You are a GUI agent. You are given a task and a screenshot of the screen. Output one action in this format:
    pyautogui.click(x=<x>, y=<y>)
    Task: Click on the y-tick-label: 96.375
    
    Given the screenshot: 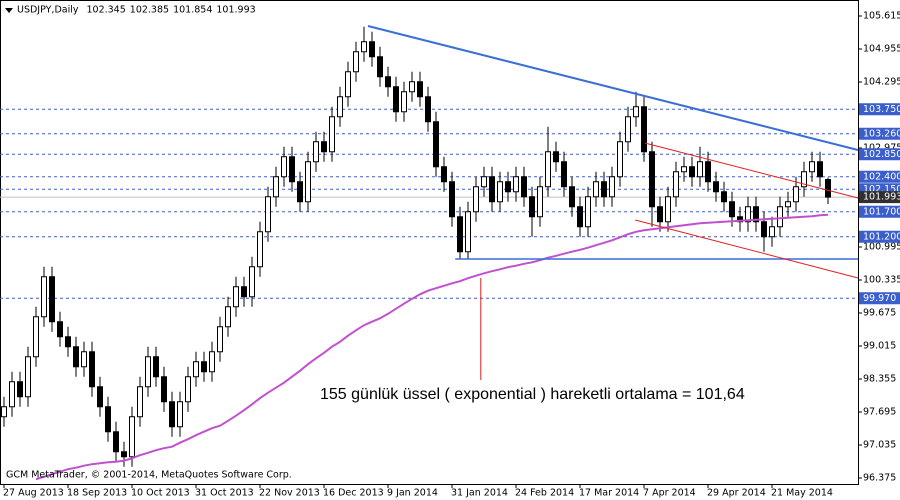 What is the action you would take?
    pyautogui.click(x=879, y=478)
    